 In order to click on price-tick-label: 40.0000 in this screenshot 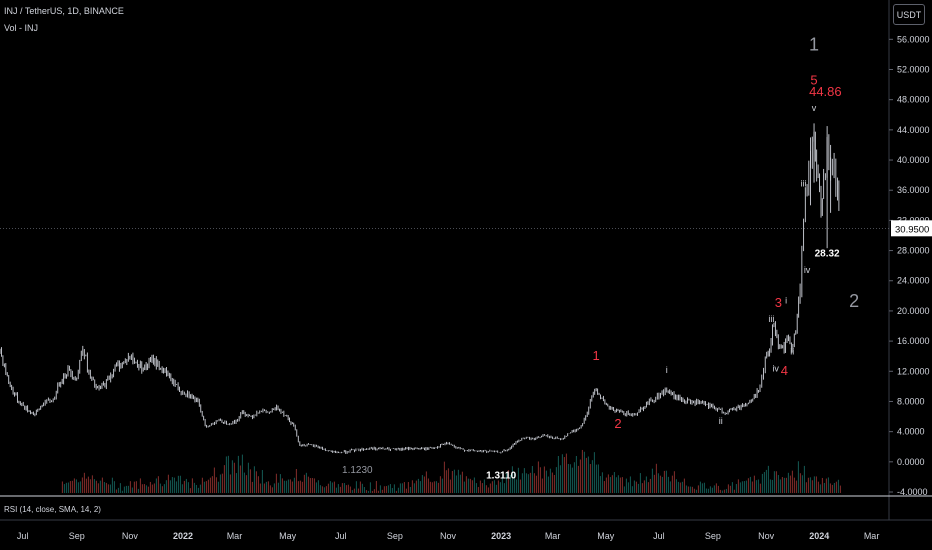, I will do `click(913, 160)`.